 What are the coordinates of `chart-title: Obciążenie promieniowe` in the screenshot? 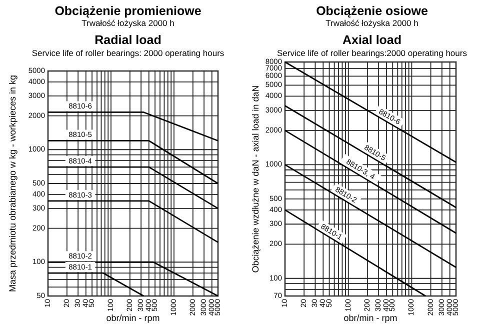 It's located at (128, 11).